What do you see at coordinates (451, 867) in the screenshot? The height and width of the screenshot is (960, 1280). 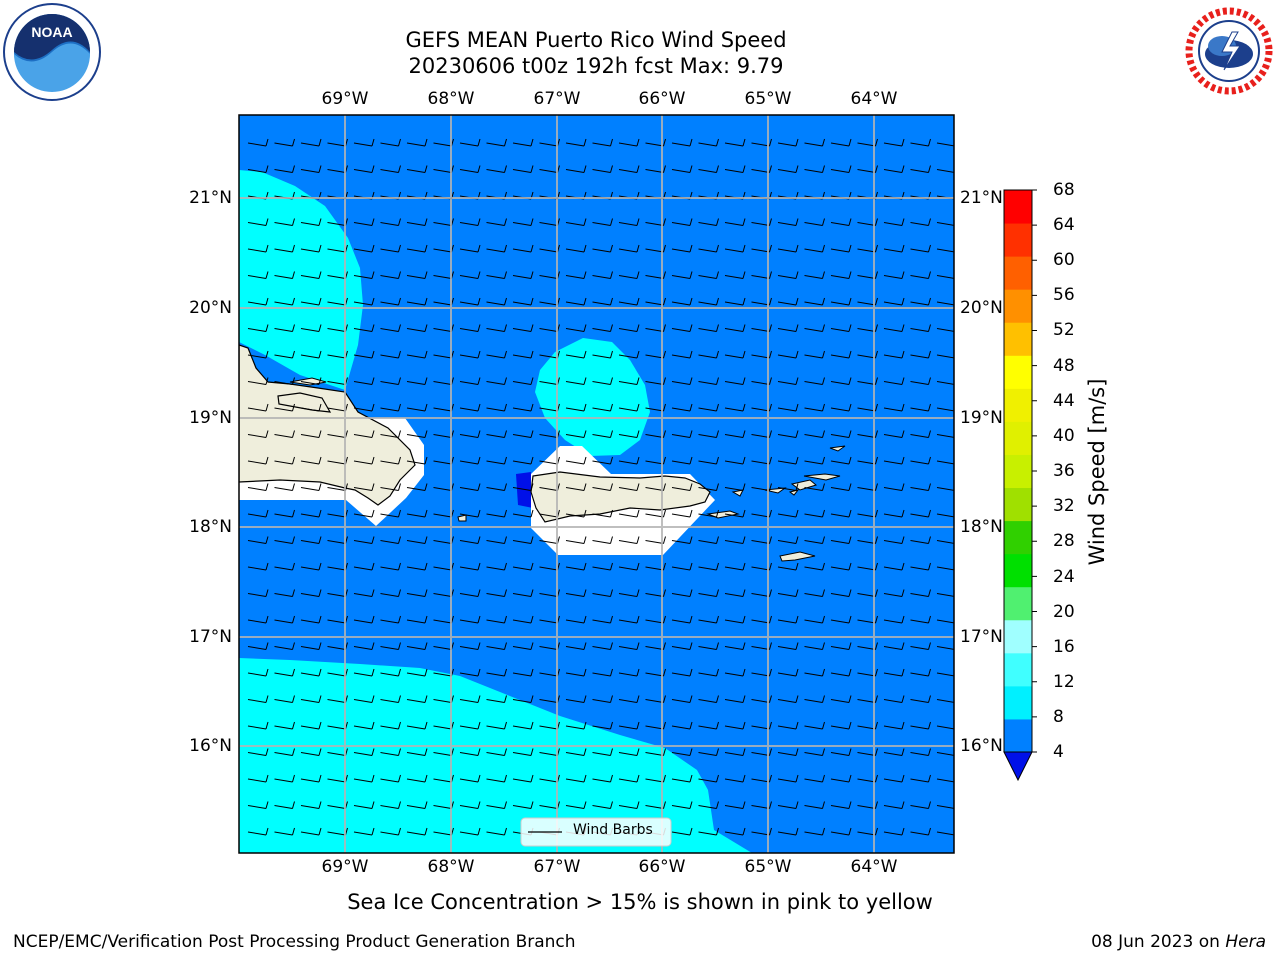 I see `lon-label-bottom: 68°W` at bounding box center [451, 867].